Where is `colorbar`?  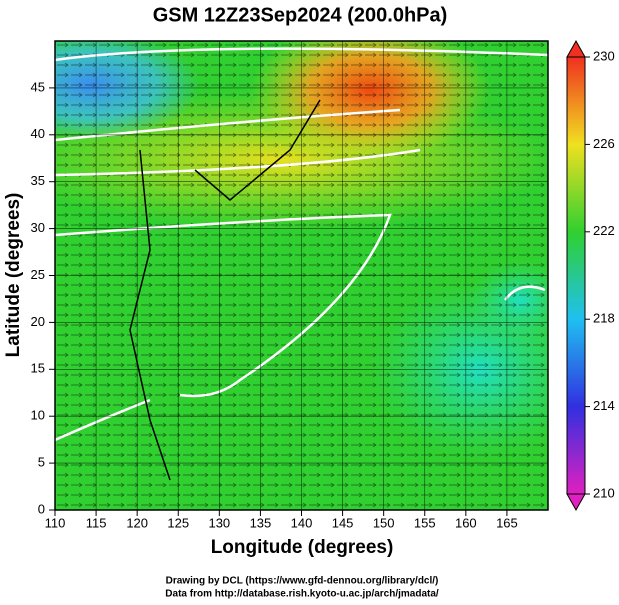
colorbar is located at coordinates (576, 275).